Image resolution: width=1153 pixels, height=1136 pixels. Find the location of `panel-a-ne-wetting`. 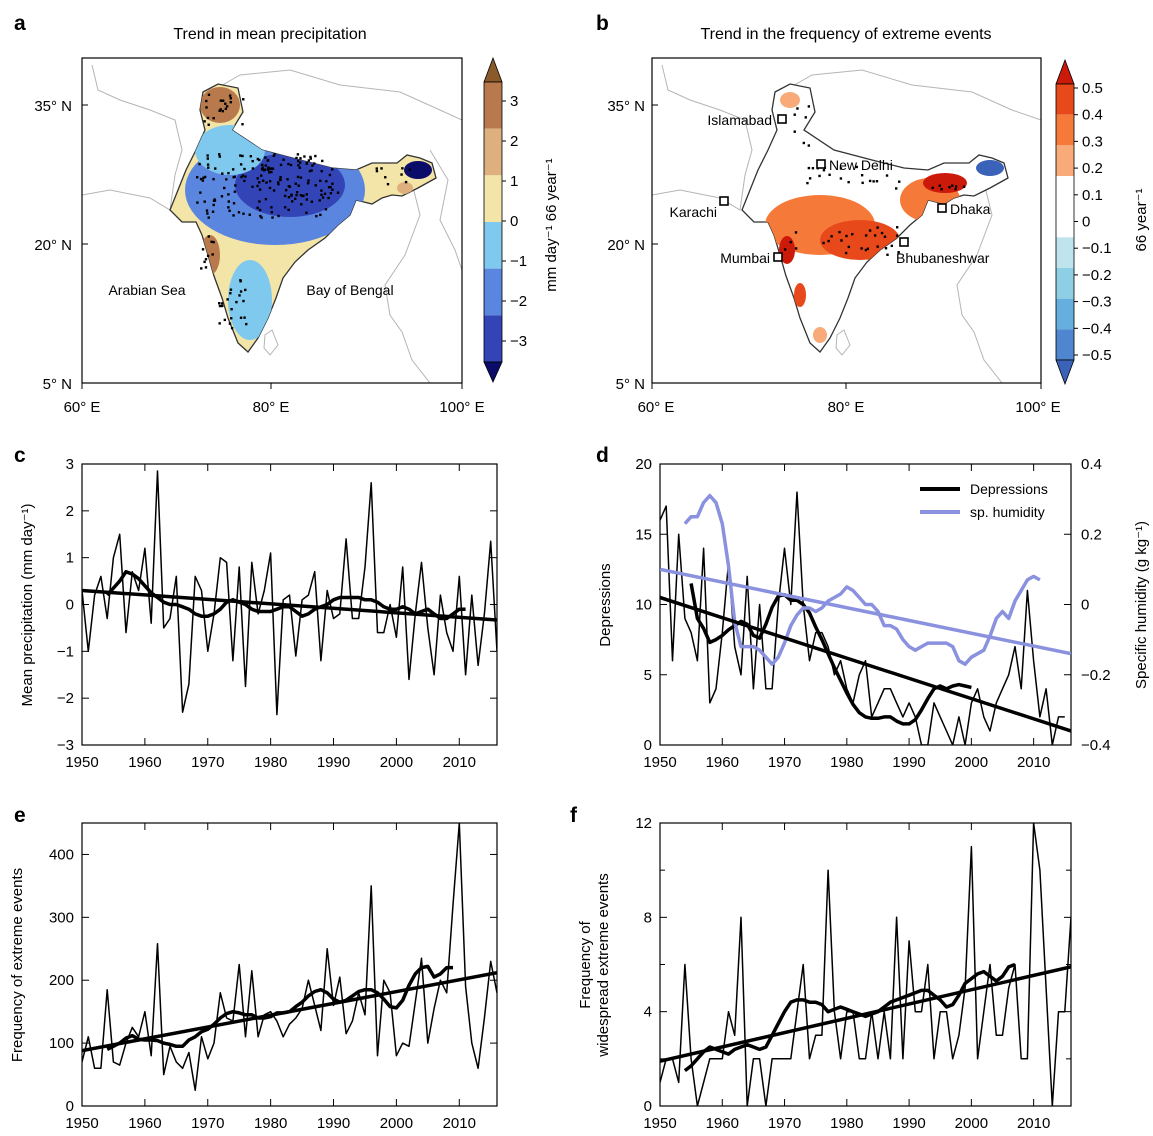

panel-a-ne-wetting is located at coordinates (405, 188).